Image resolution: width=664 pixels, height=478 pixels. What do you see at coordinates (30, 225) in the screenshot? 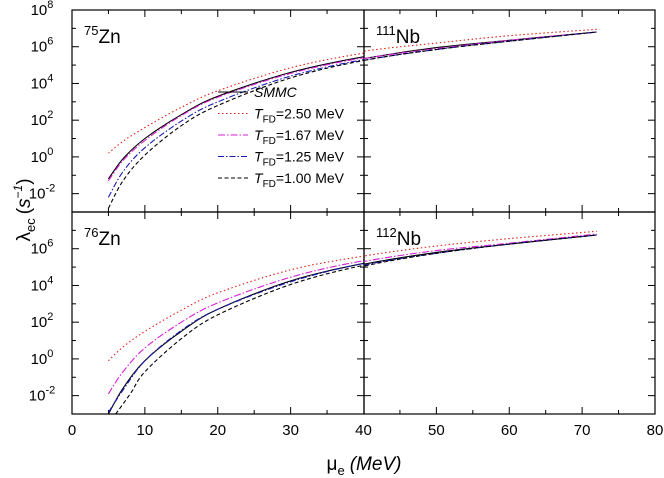
I see `y-axis-subscript: ec` at bounding box center [30, 225].